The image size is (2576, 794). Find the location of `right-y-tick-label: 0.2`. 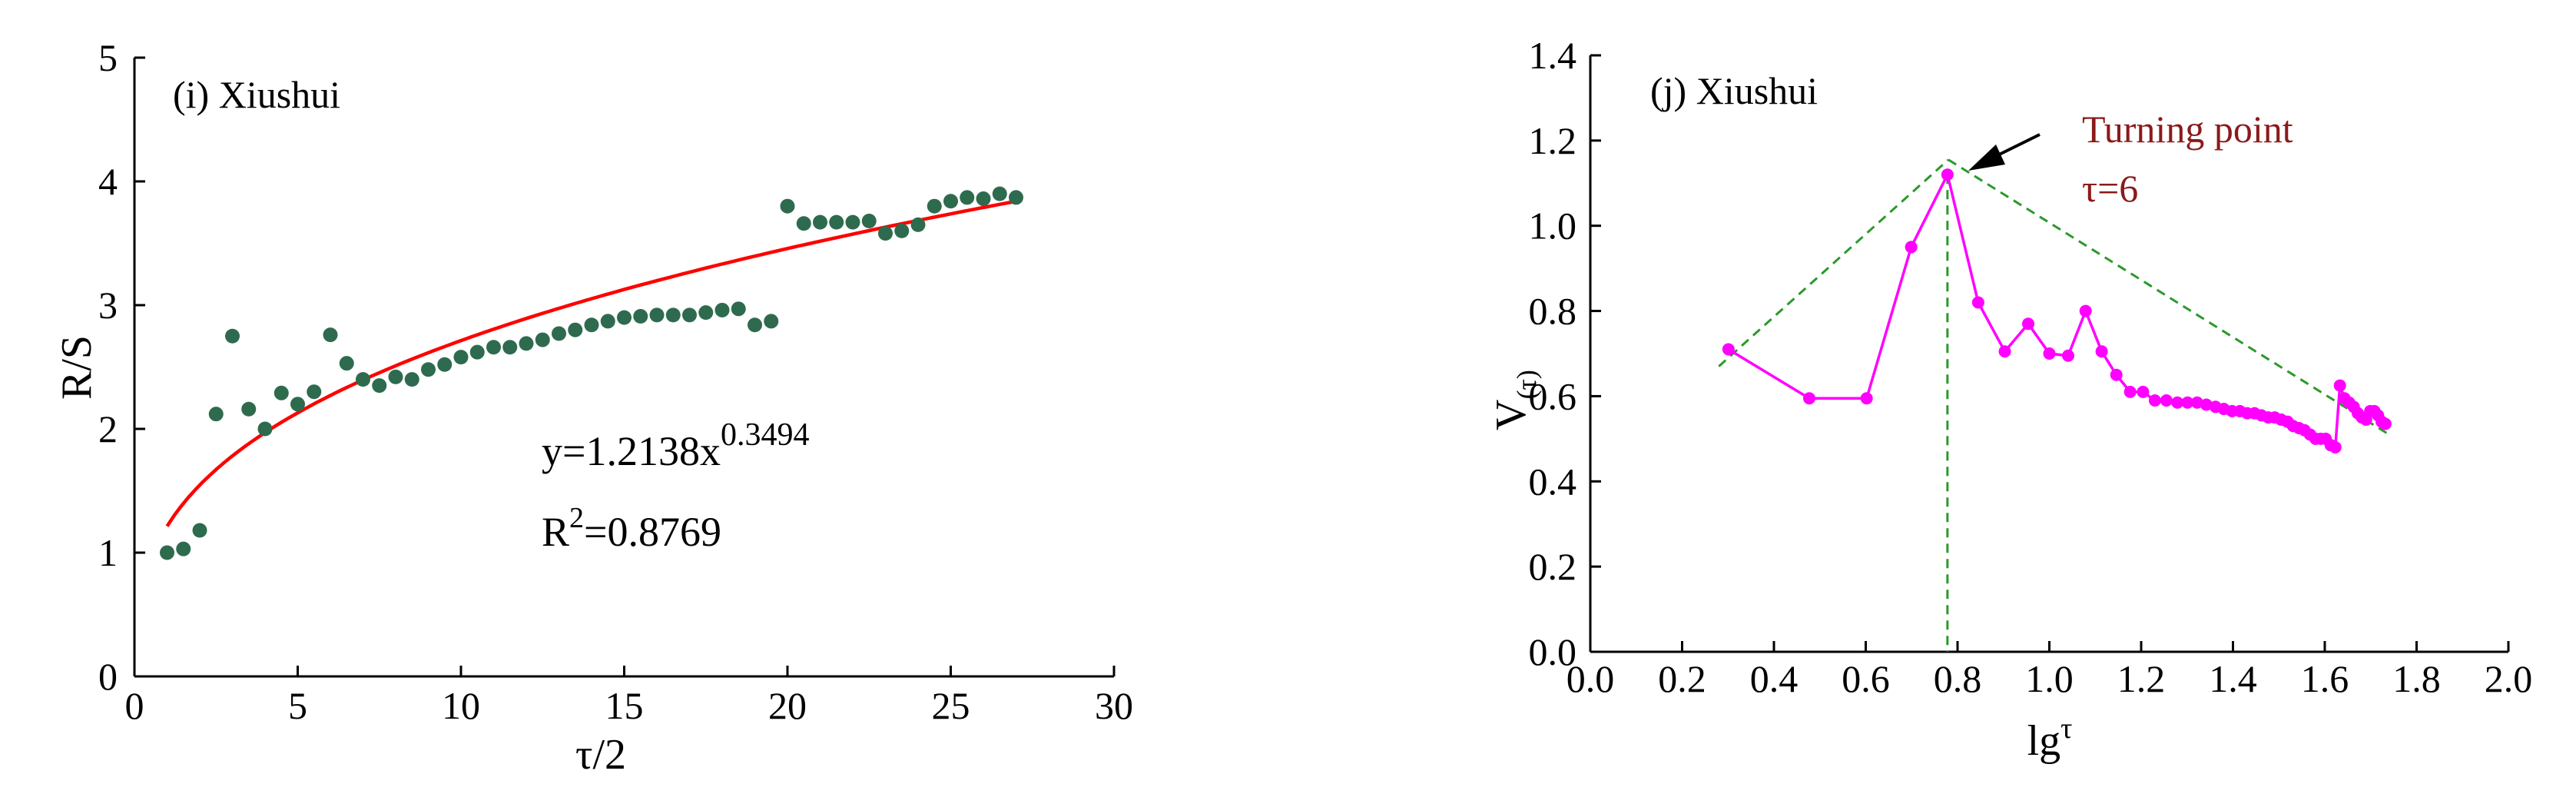

right-y-tick-label: 0.2 is located at coordinates (1553, 566).